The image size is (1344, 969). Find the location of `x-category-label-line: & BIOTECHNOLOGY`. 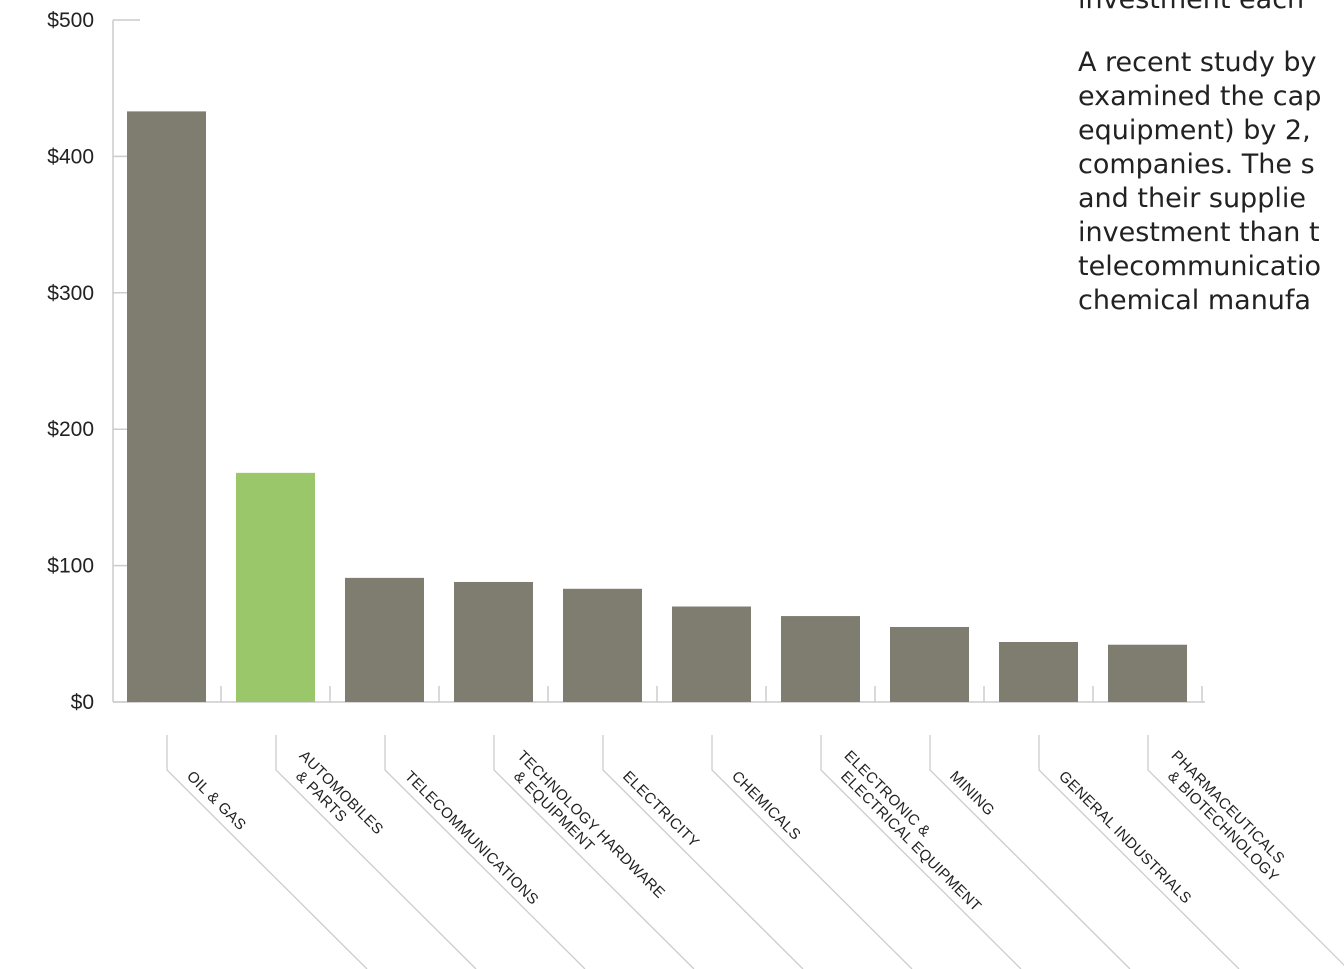

x-category-label-line: & BIOTECHNOLOGY is located at coordinates (1223, 827).